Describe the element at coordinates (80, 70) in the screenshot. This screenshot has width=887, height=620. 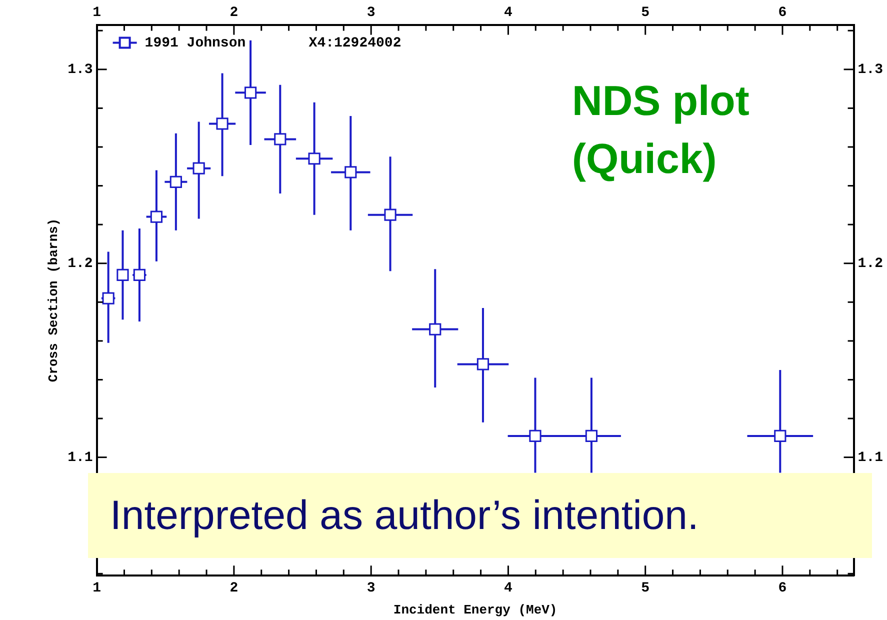
I see `y-tick-label: 1.3` at that location.